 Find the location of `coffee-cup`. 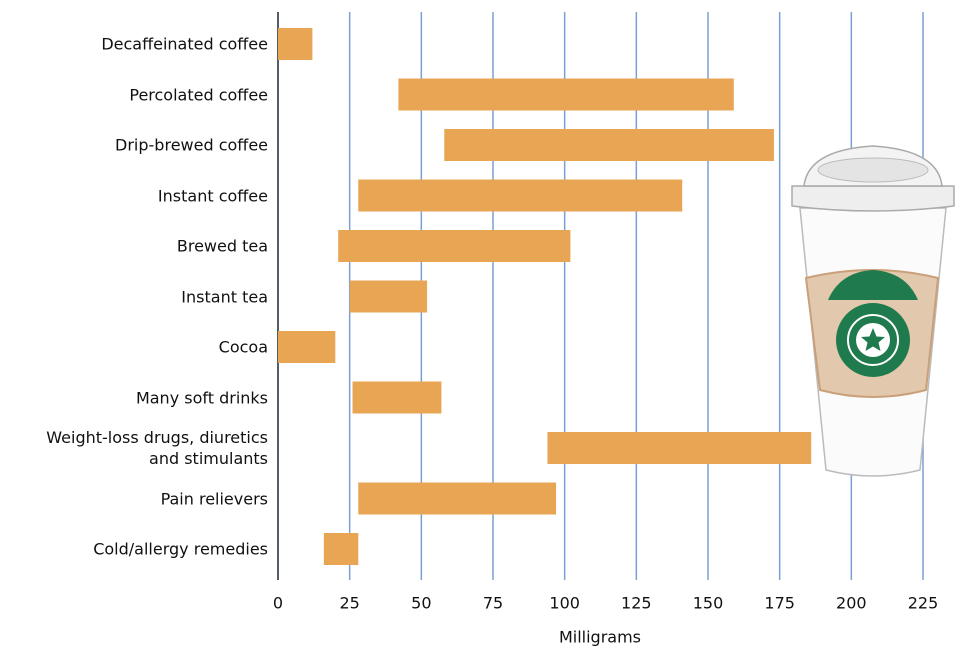

coffee-cup is located at coordinates (873, 311).